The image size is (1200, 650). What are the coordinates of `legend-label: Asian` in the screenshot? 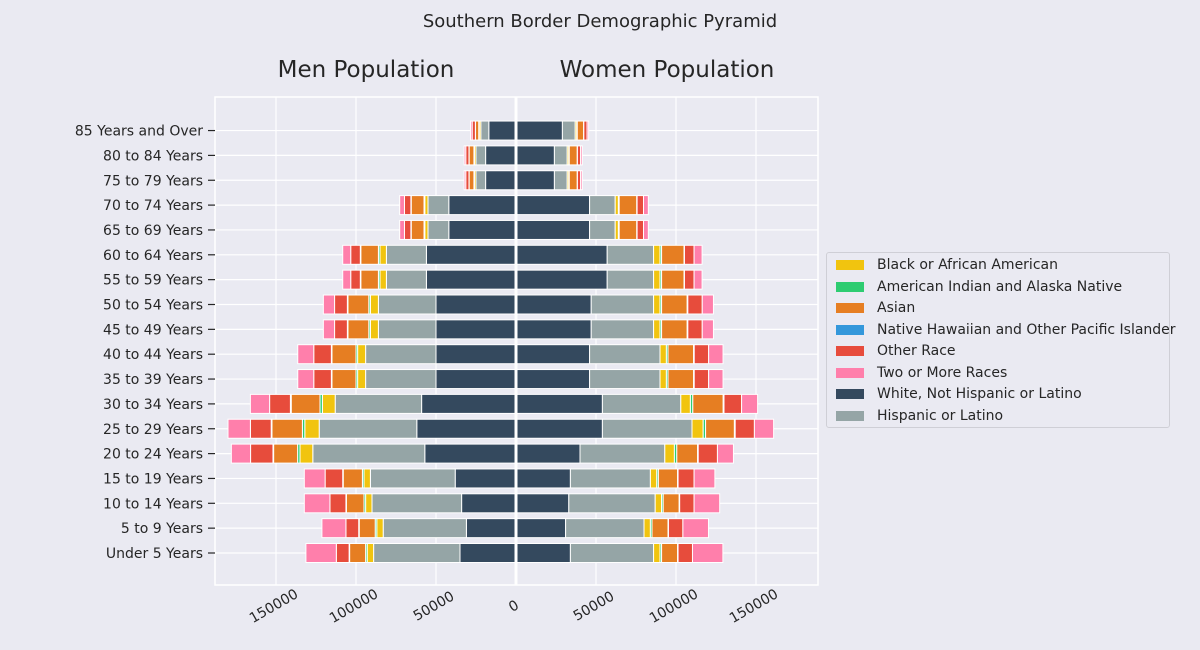 It's located at (896, 308).